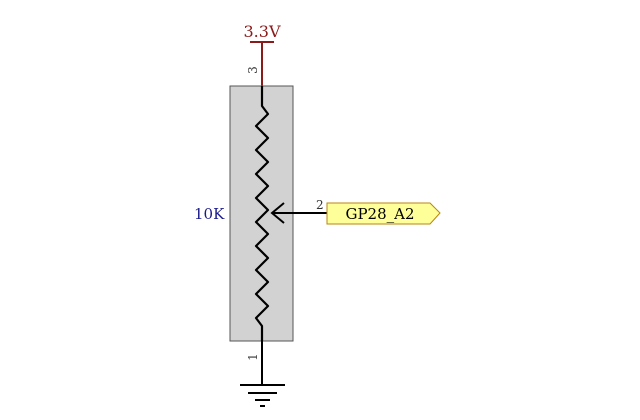 The width and height of the screenshot is (640, 420). What do you see at coordinates (277, 213) in the screenshot?
I see `wiper-arrowhead` at bounding box center [277, 213].